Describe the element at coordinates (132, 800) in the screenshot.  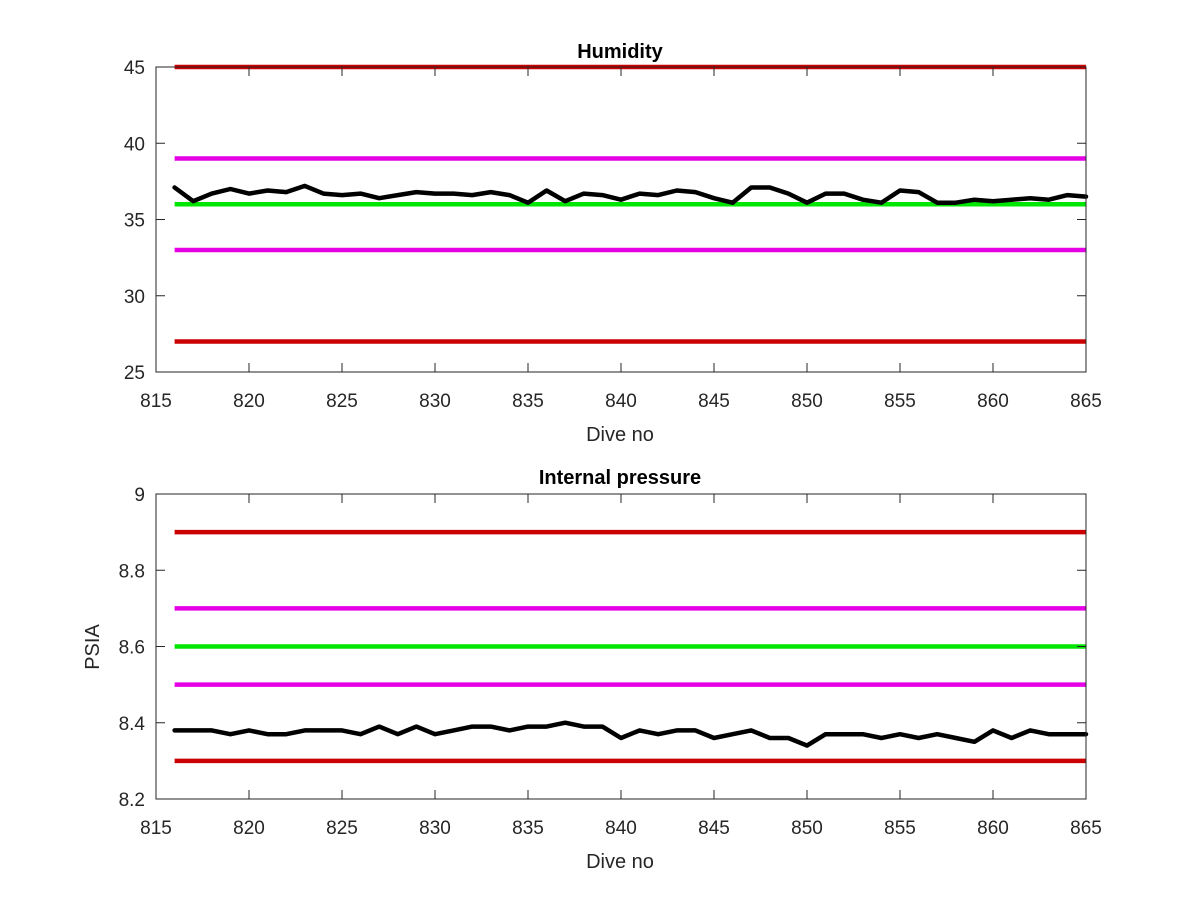
I see `y-tick-label: 8.2` at that location.